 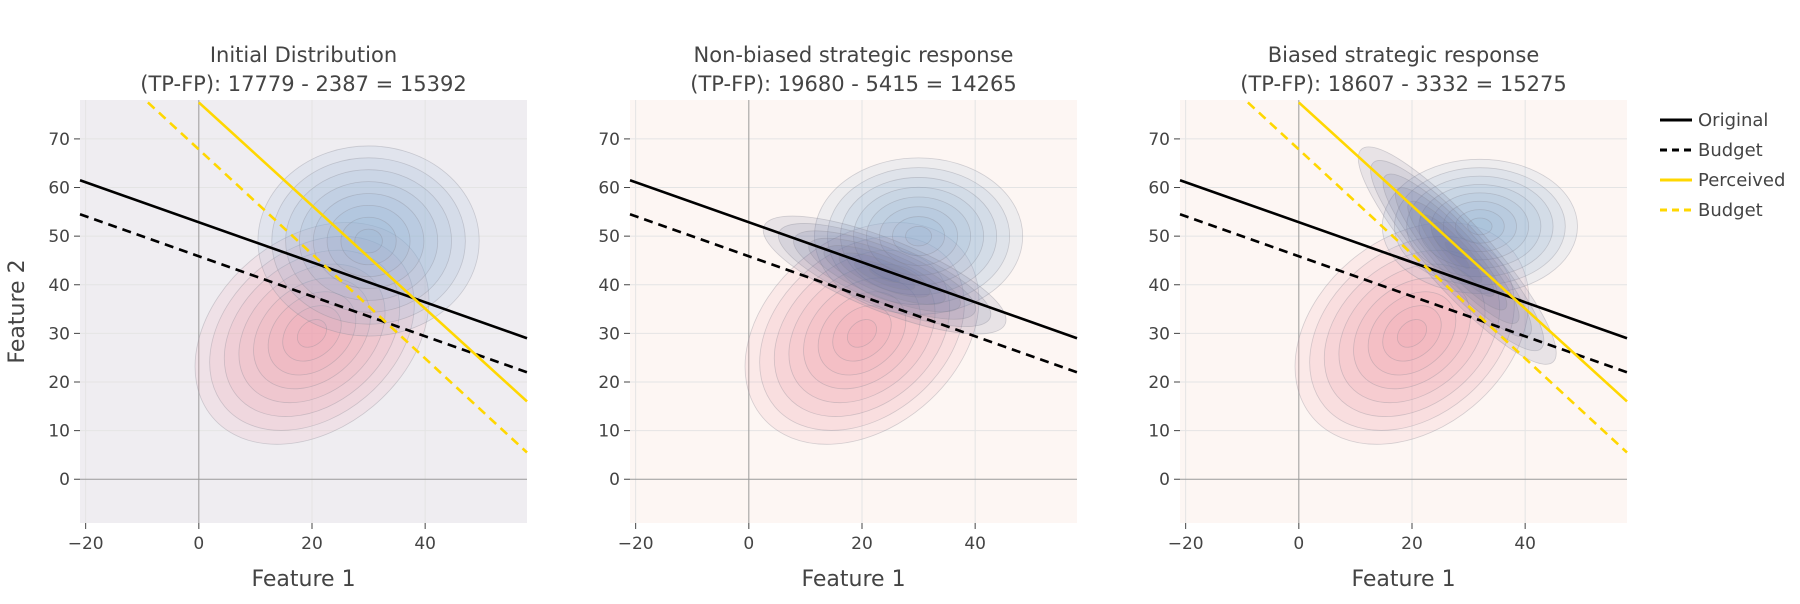 I want to click on legend-label: Original, so click(x=1733, y=120).